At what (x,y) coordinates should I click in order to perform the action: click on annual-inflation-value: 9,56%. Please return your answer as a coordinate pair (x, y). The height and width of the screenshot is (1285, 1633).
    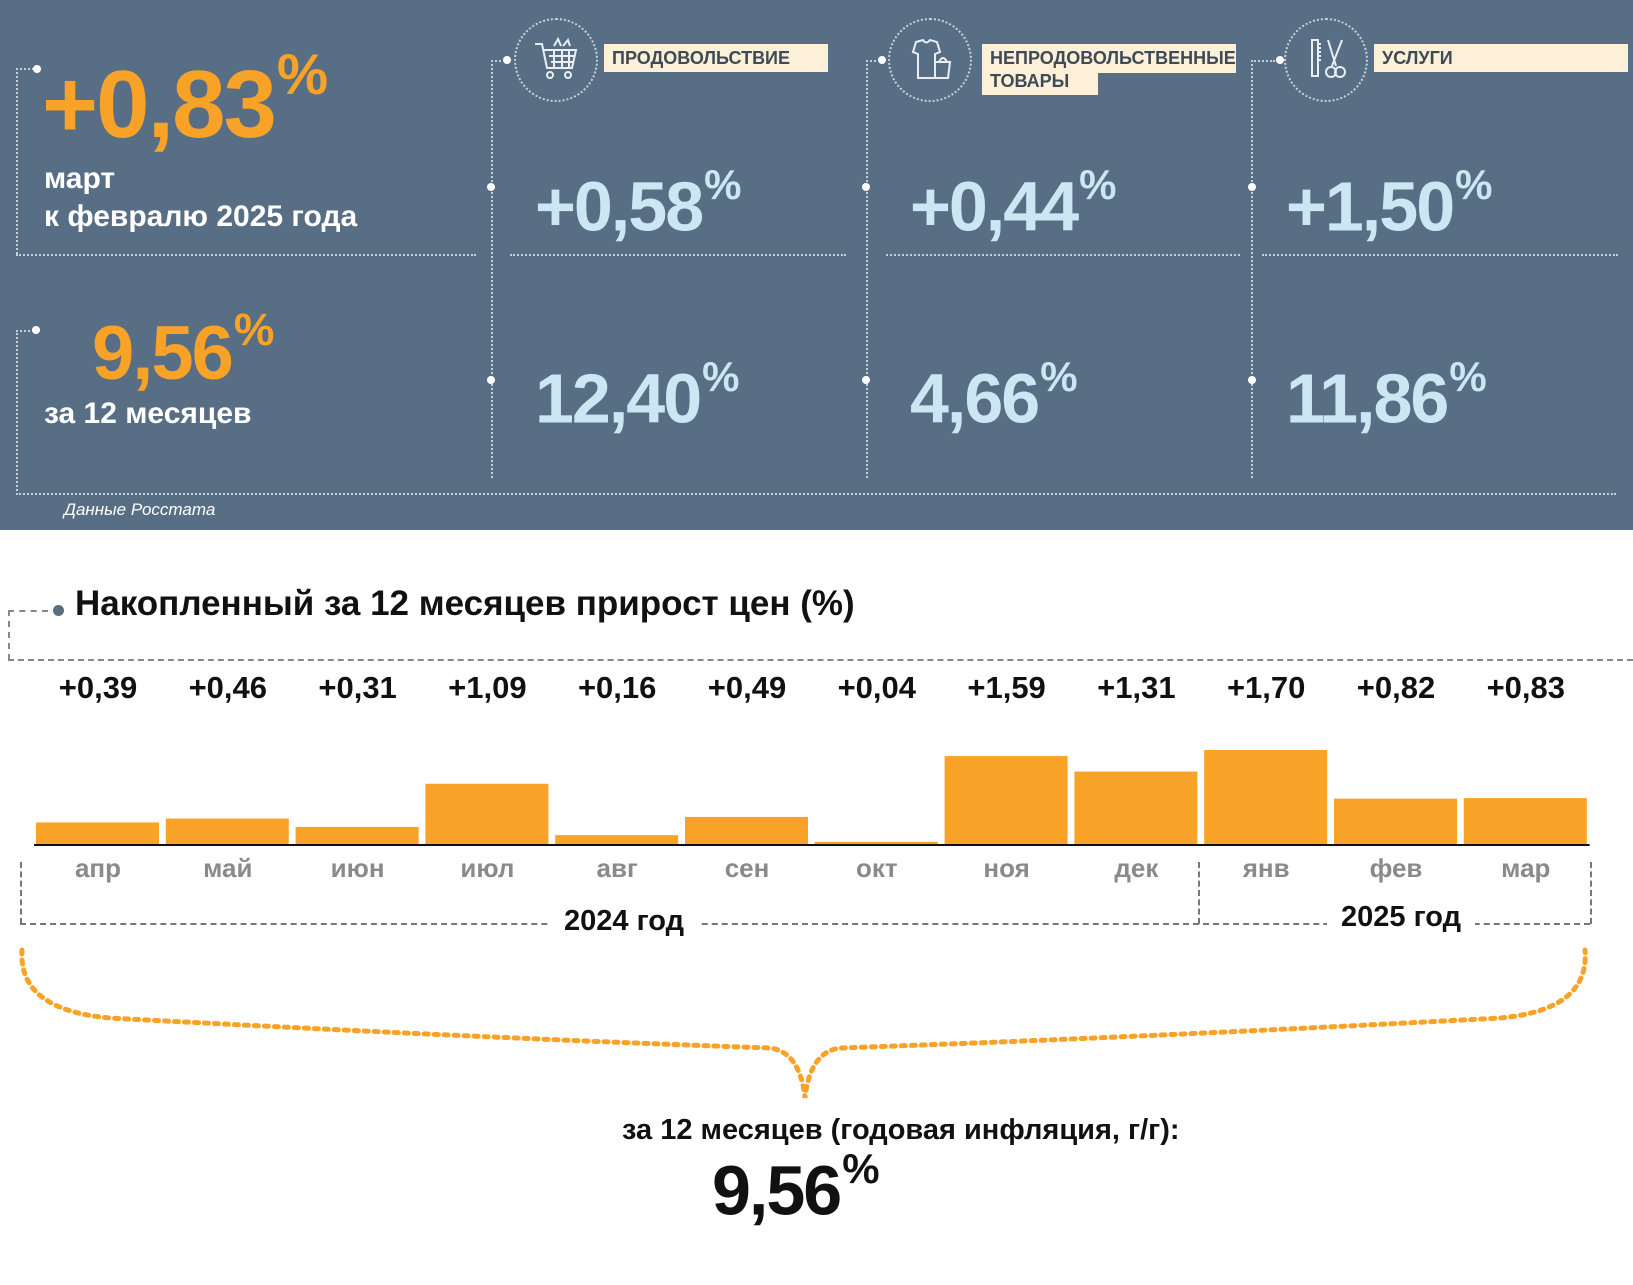
    Looking at the image, I should click on (796, 1187).